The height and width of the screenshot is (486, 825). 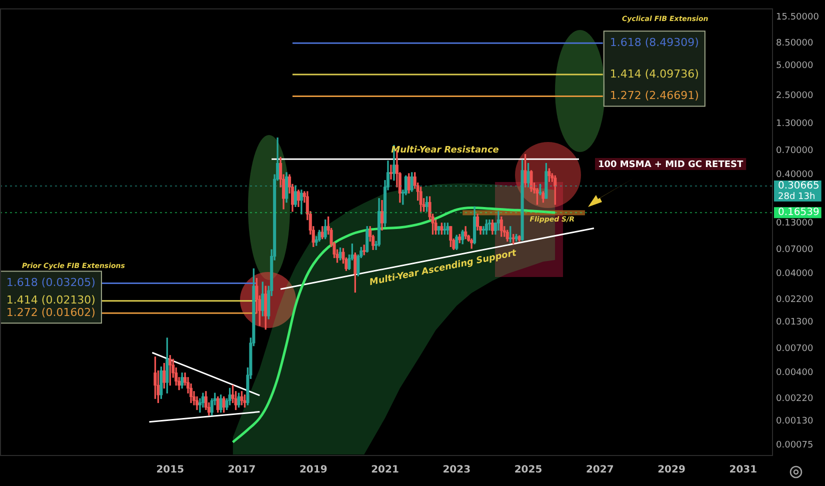 I want to click on ref-line-label: 0.30665, so click(x=799, y=186).